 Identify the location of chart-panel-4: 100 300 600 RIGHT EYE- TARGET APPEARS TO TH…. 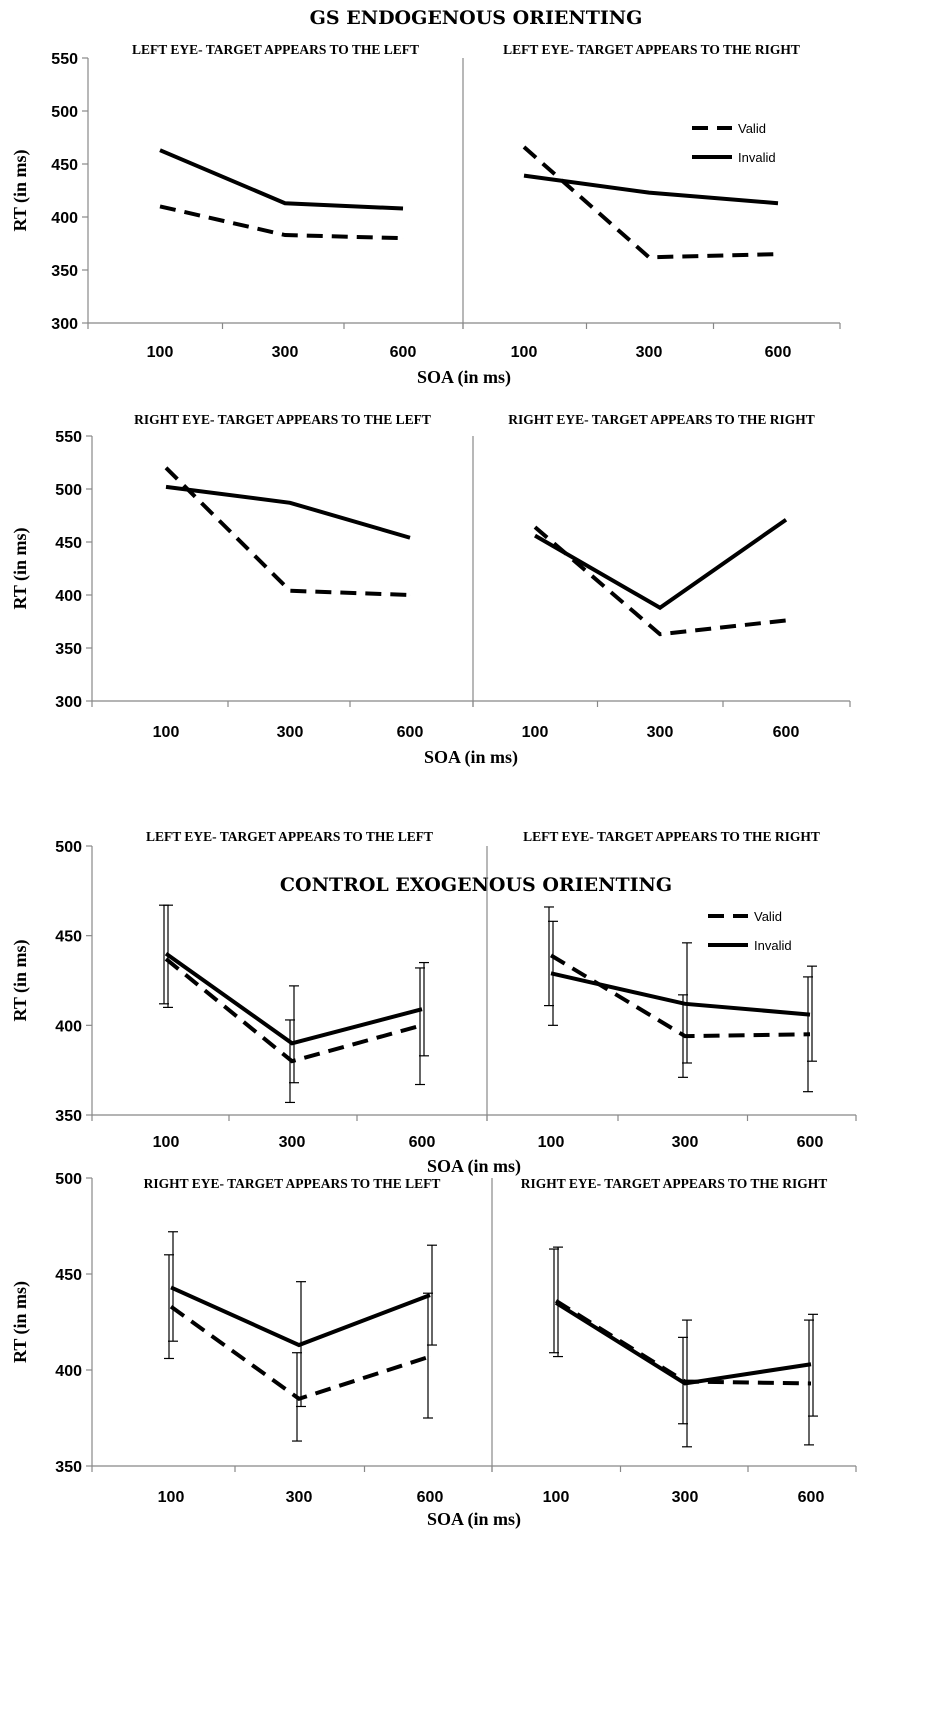
(661, 576).